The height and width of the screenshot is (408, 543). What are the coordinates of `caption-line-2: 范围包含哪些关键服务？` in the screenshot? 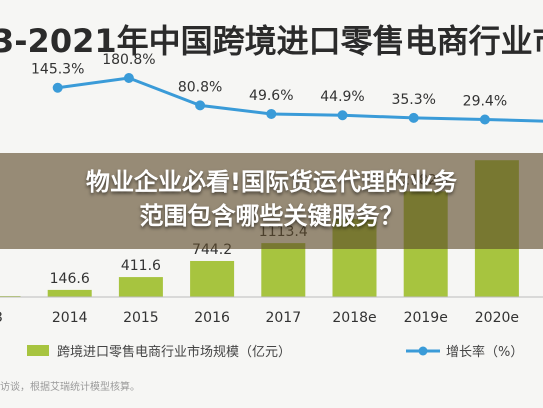 It's located at (271, 216).